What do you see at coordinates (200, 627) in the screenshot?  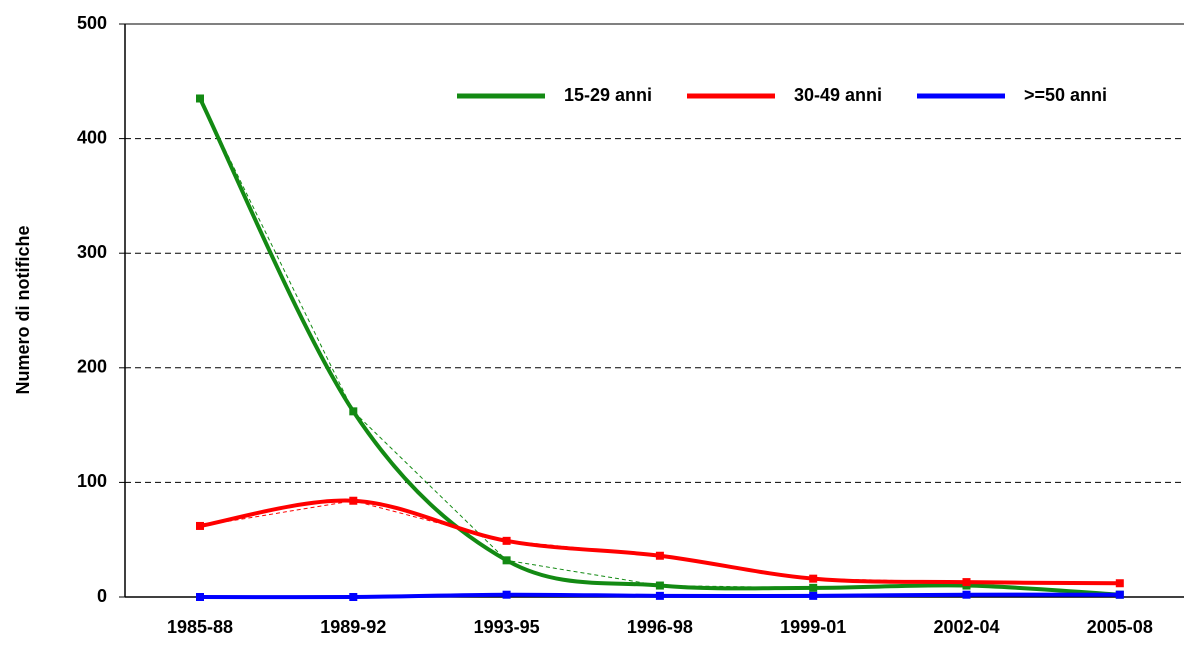 I see `x-tick-label: 1985-88` at bounding box center [200, 627].